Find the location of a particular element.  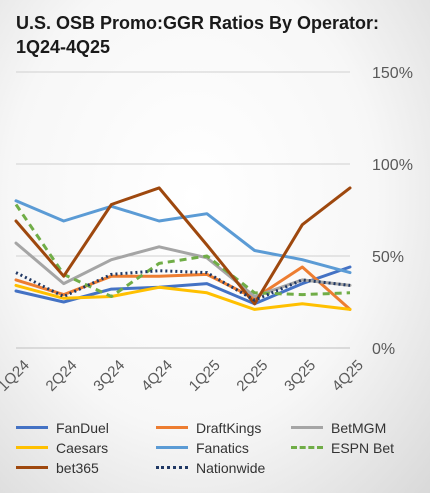

x-tick-label: 2Q25 is located at coordinates (252, 376).